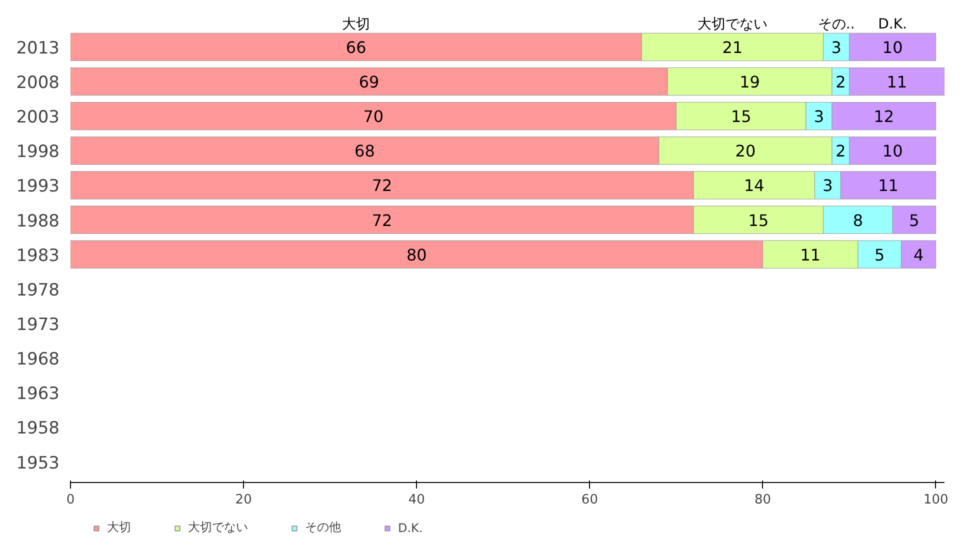  I want to click on data-label: 14, so click(754, 186).